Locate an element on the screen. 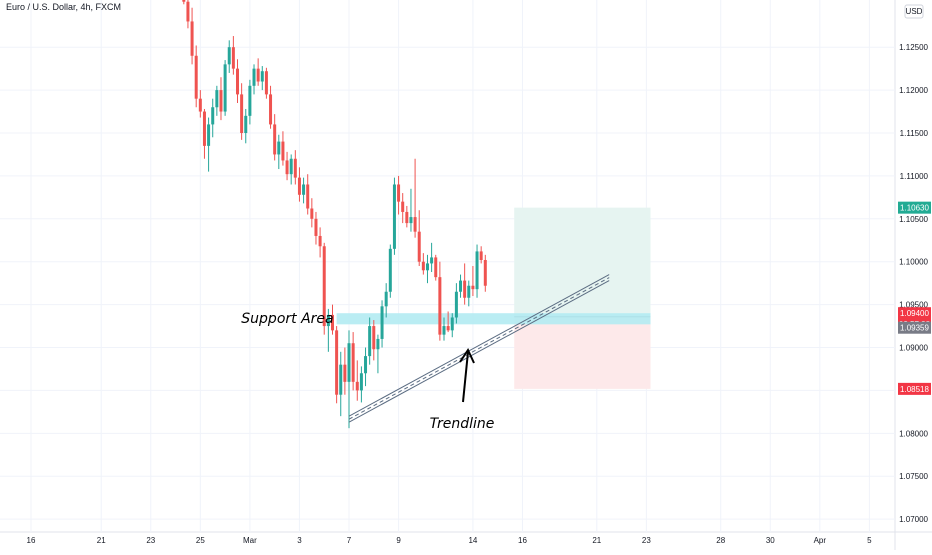 This screenshot has height=555, width=932. x-tick-label: 3 is located at coordinates (299, 540).